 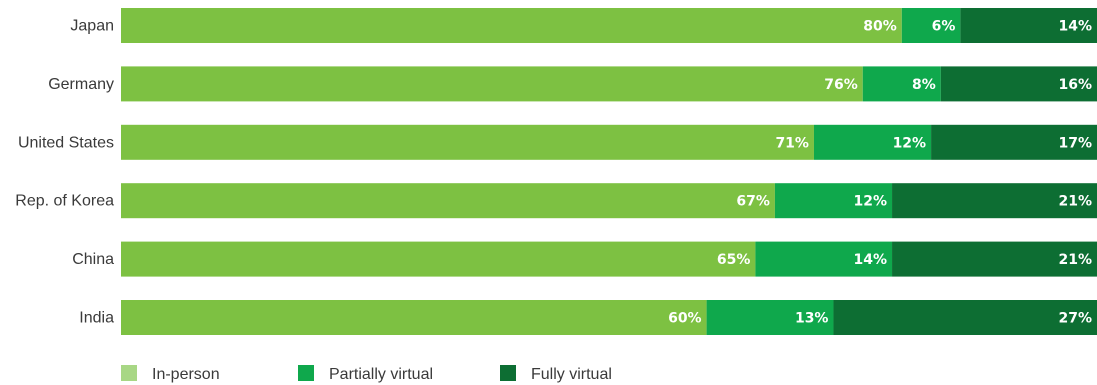 What do you see at coordinates (792, 143) in the screenshot?
I see `value-label-in-person-united-states: 71%` at bounding box center [792, 143].